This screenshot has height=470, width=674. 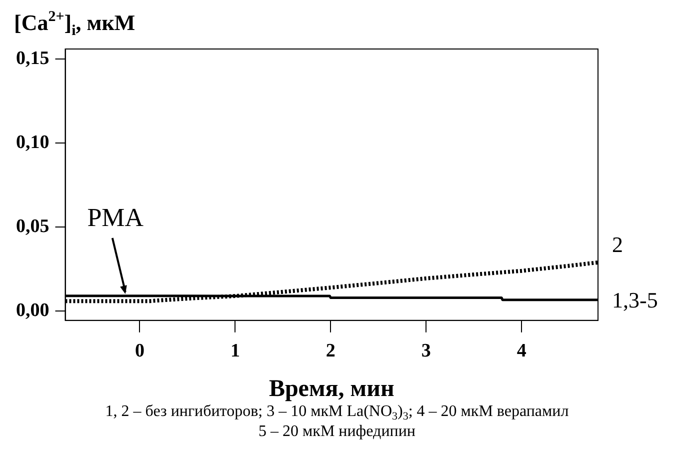 What do you see at coordinates (331, 351) in the screenshot?
I see `x-tick-label: 2` at bounding box center [331, 351].